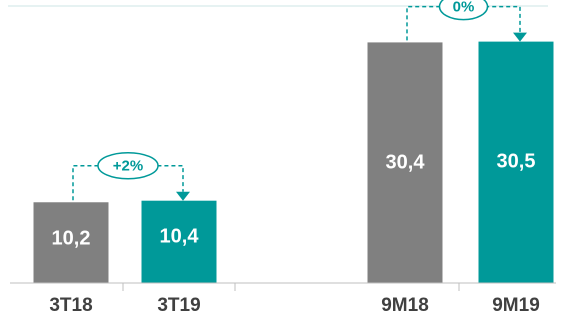  I want to click on comparison-badge-label: 0%, so click(464, 8).